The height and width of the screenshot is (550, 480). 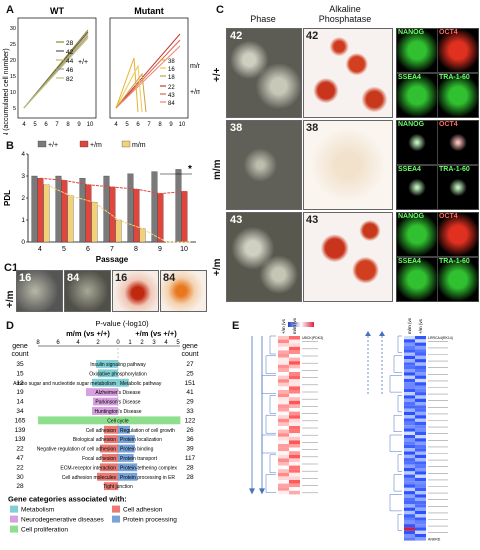 I want to click on d-term-right: Protein localization, so click(x=141, y=440).